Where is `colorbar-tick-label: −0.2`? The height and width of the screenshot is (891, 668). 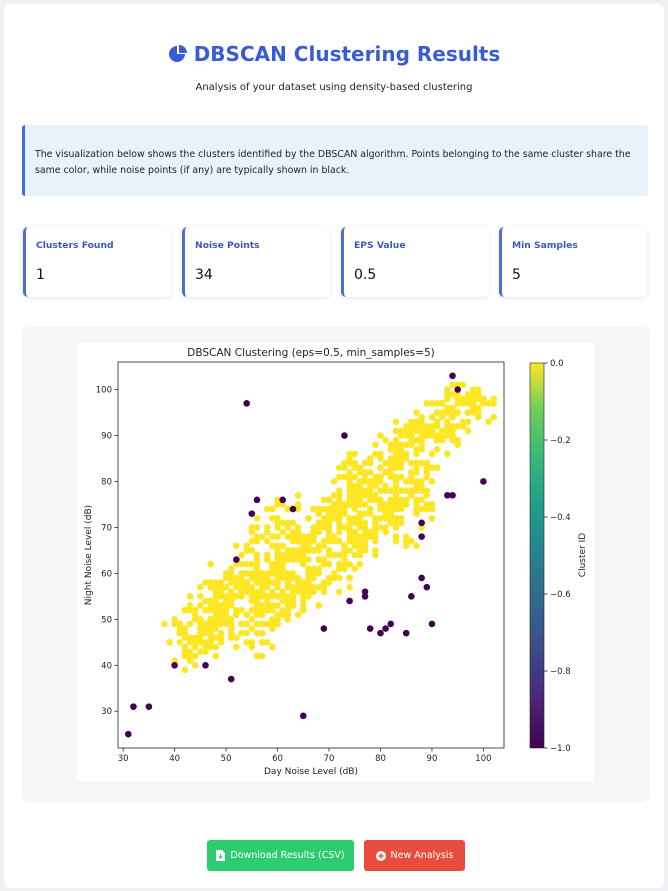 colorbar-tick-label: −0.2 is located at coordinates (560, 441).